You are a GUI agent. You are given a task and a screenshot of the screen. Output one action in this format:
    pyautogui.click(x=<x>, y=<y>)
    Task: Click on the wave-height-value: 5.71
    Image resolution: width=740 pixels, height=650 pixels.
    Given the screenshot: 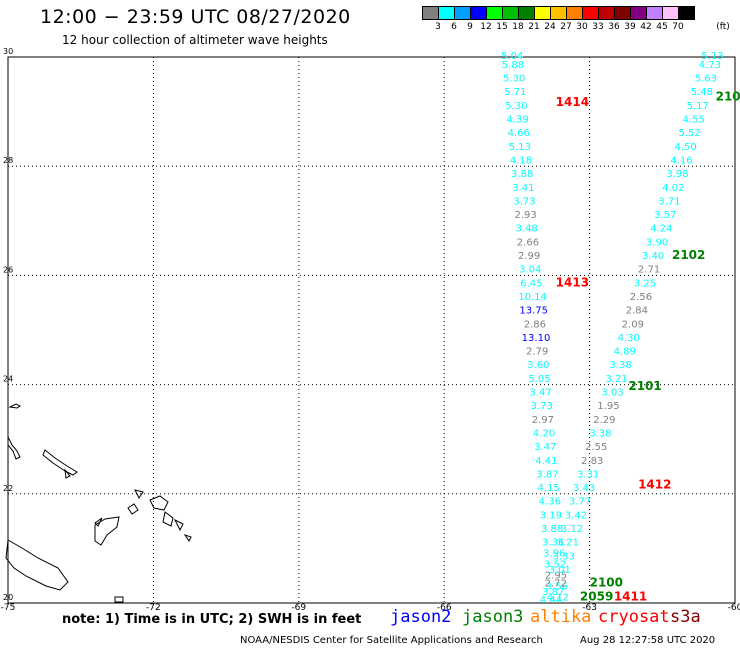 What is the action you would take?
    pyautogui.click(x=515, y=92)
    